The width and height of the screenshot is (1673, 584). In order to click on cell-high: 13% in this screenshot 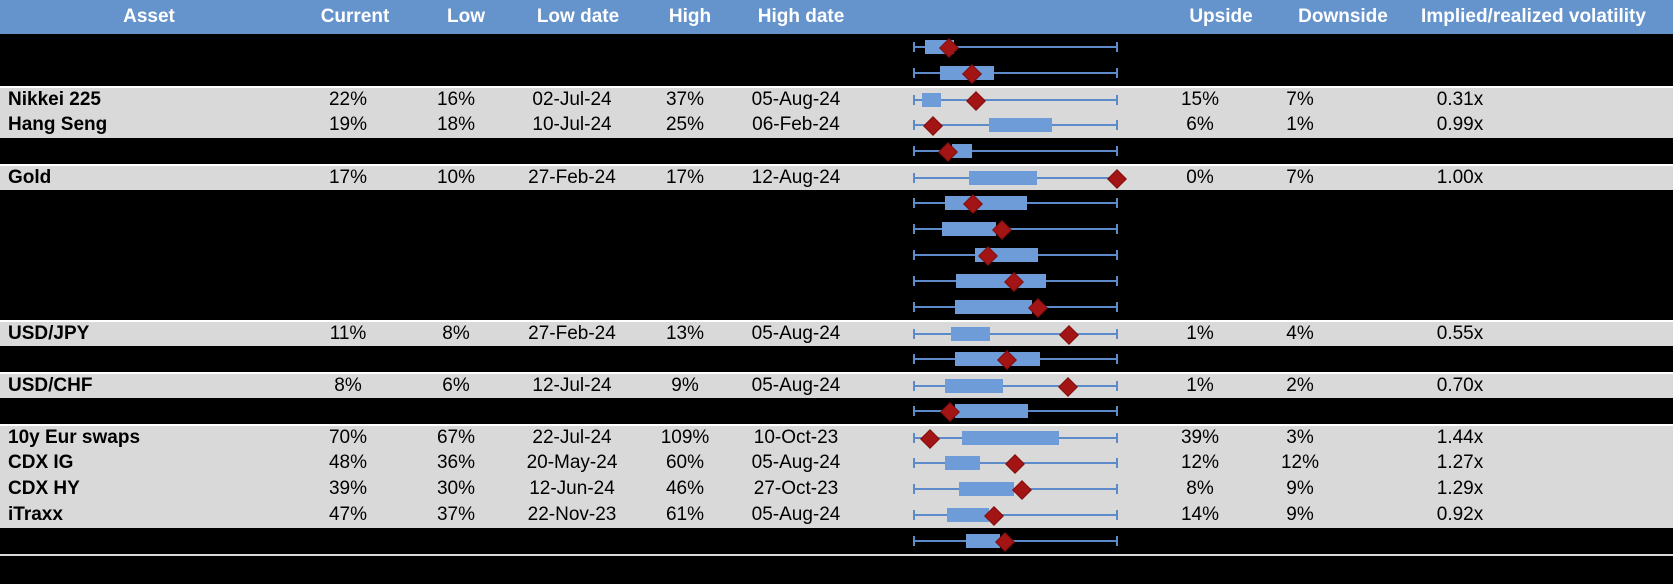, I will do `click(685, 333)`.